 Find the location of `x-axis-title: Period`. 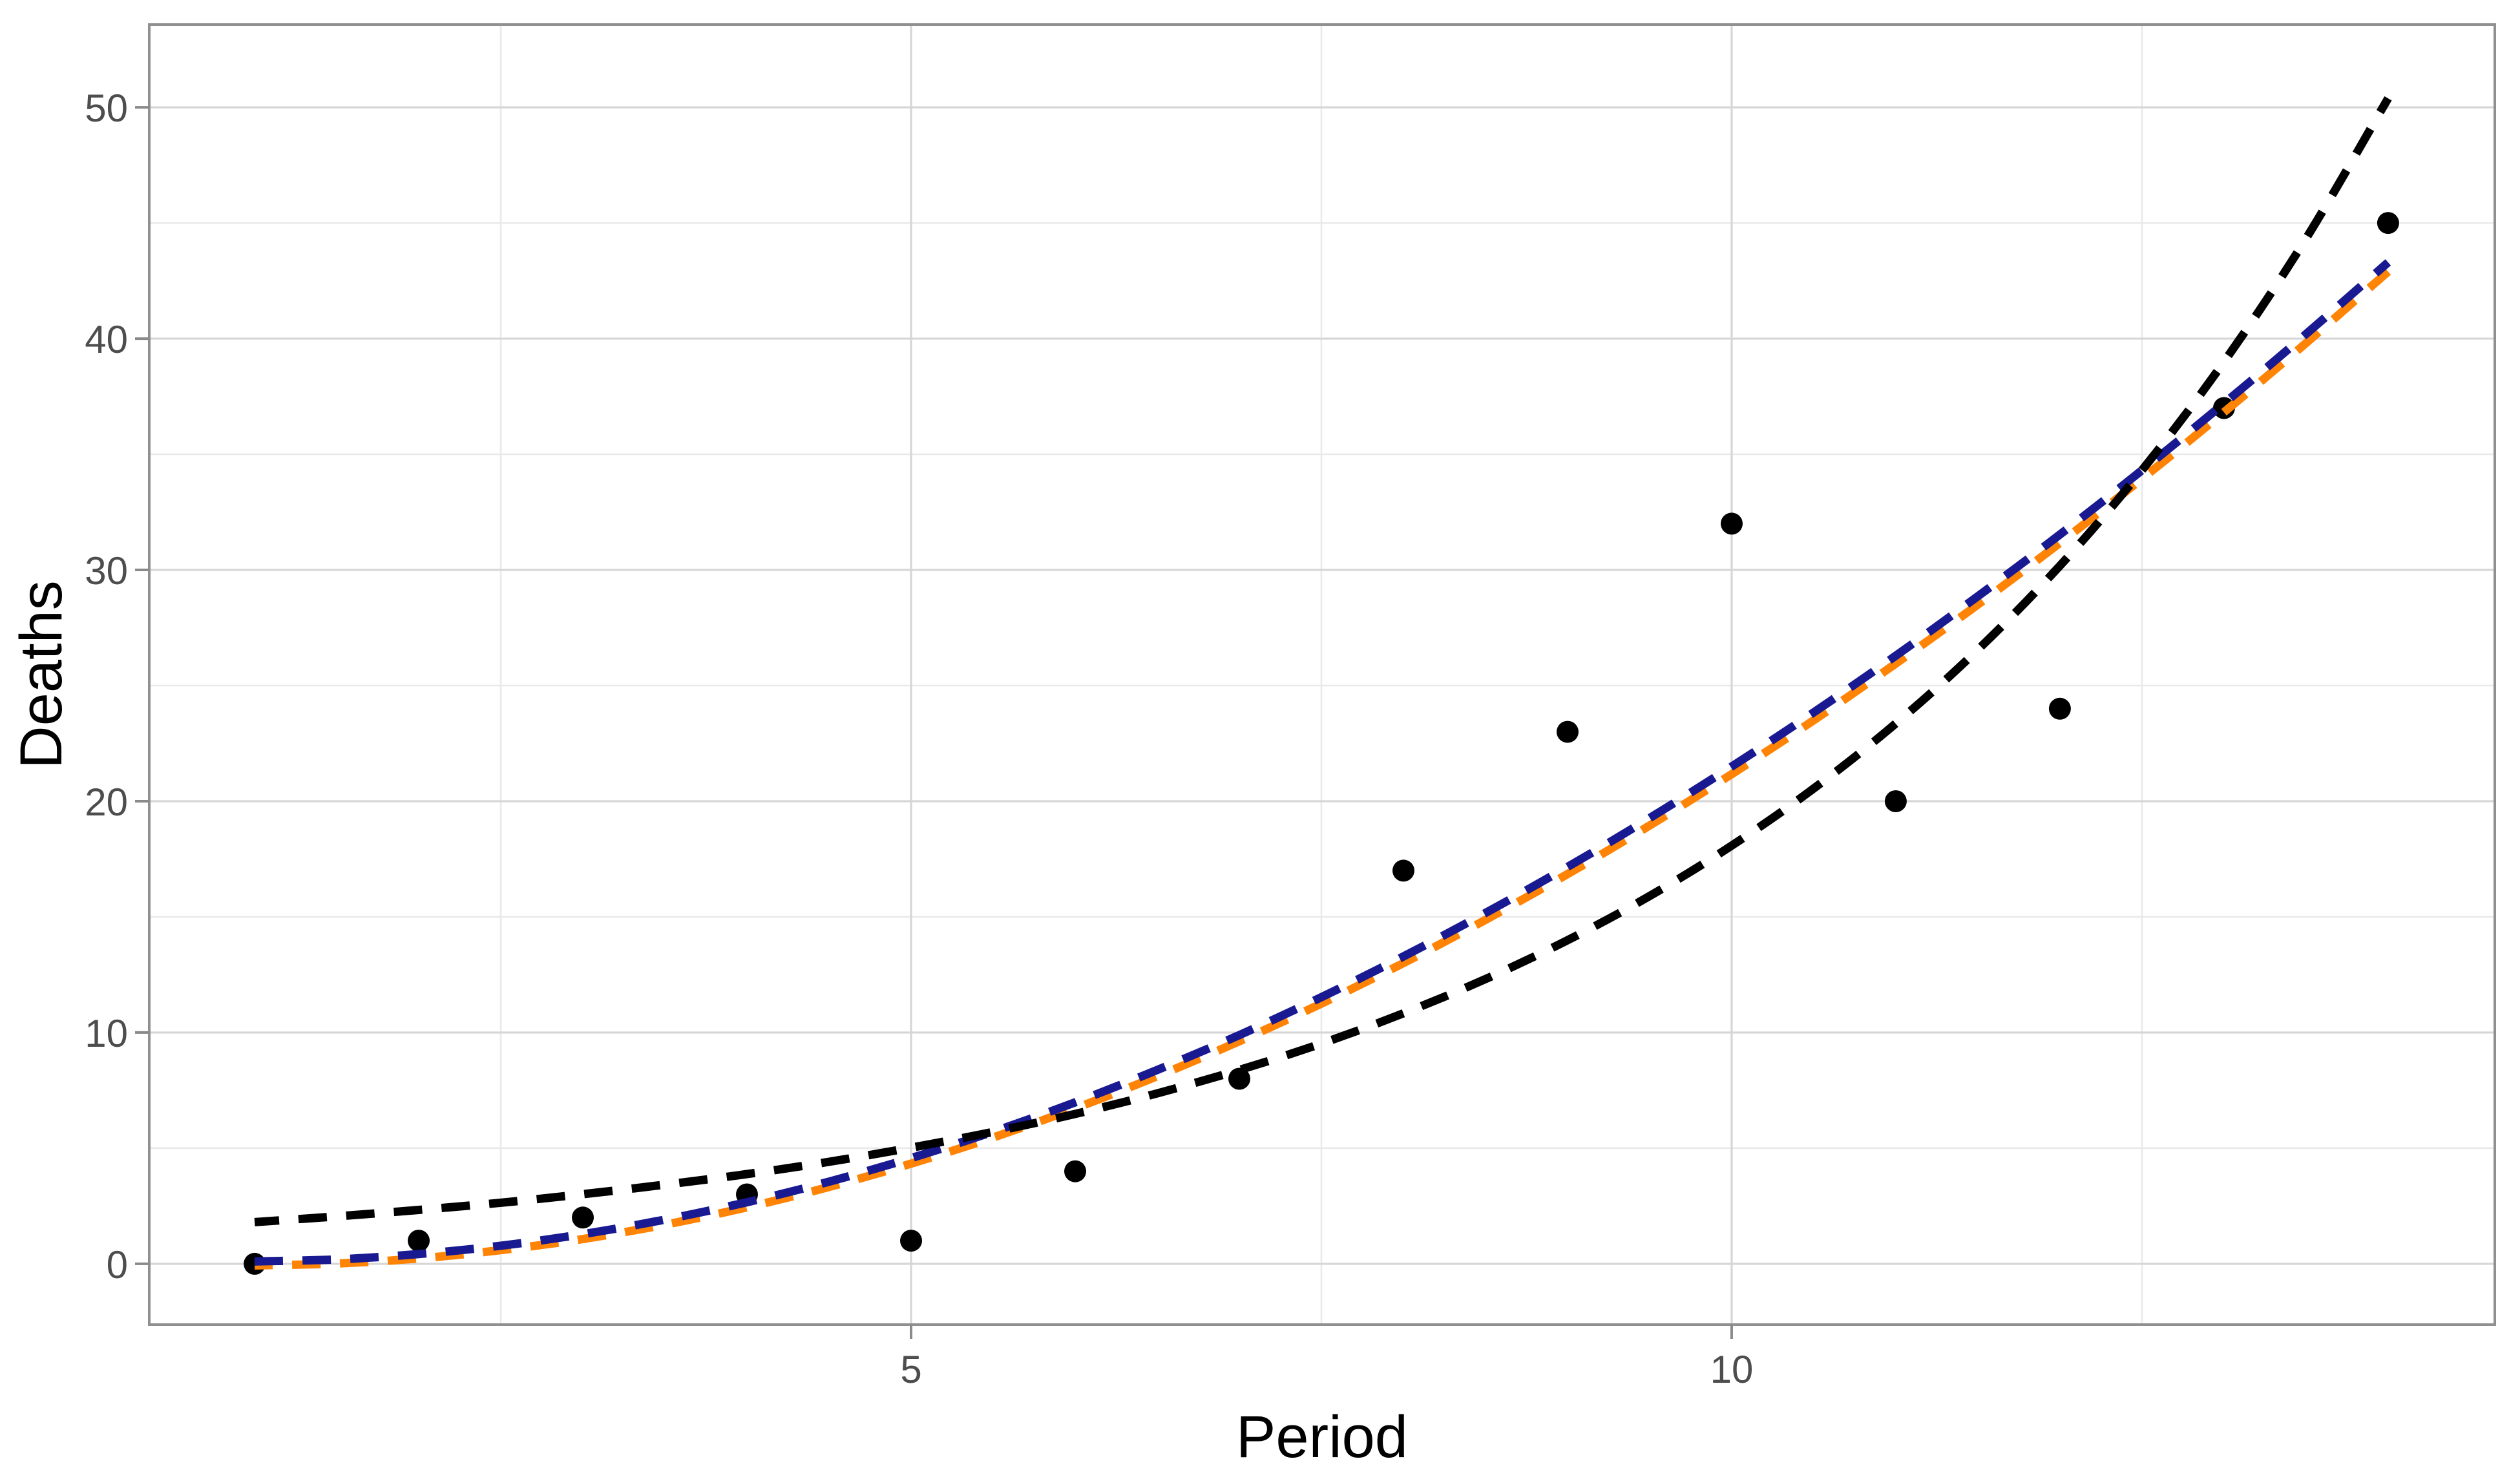

x-axis-title: Period is located at coordinates (1322, 1437).